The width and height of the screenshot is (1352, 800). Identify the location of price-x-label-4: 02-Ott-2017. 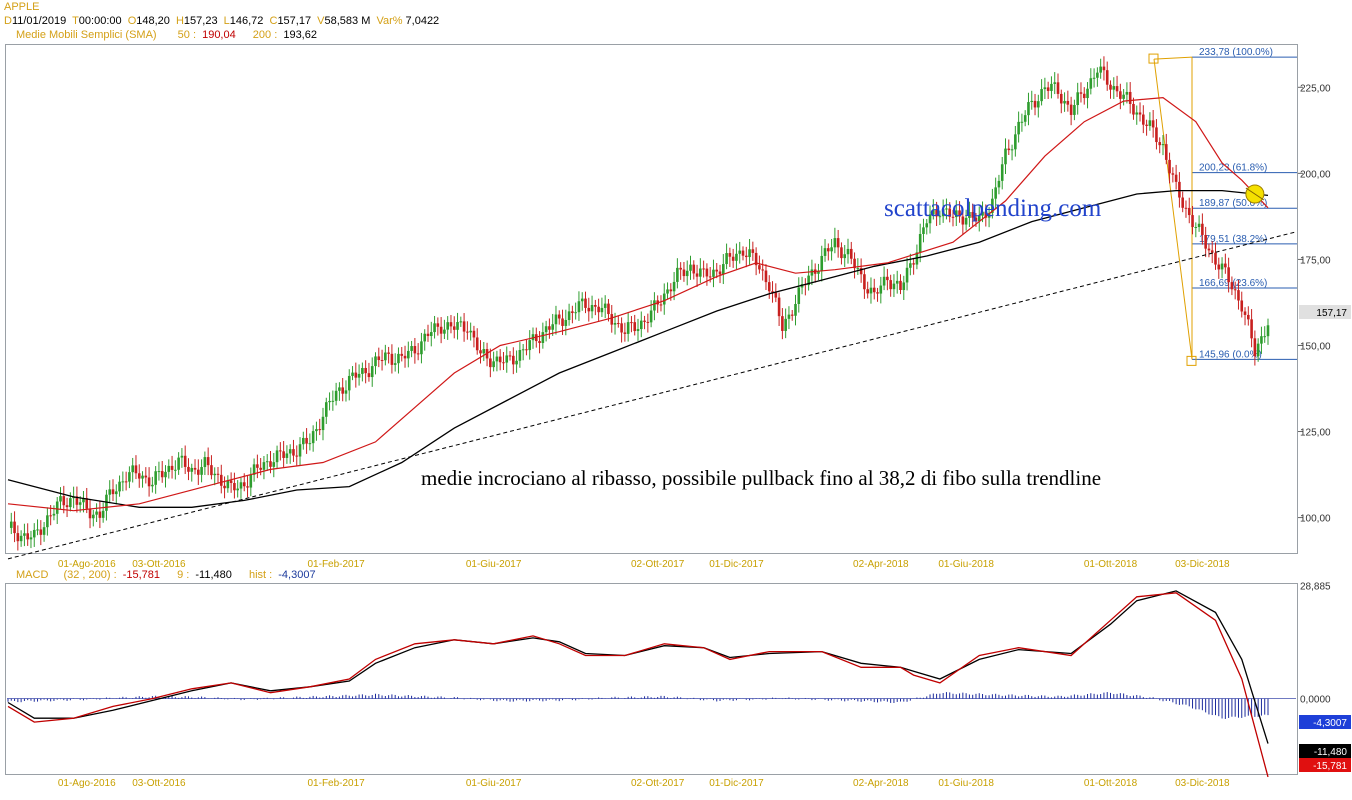
(658, 564).